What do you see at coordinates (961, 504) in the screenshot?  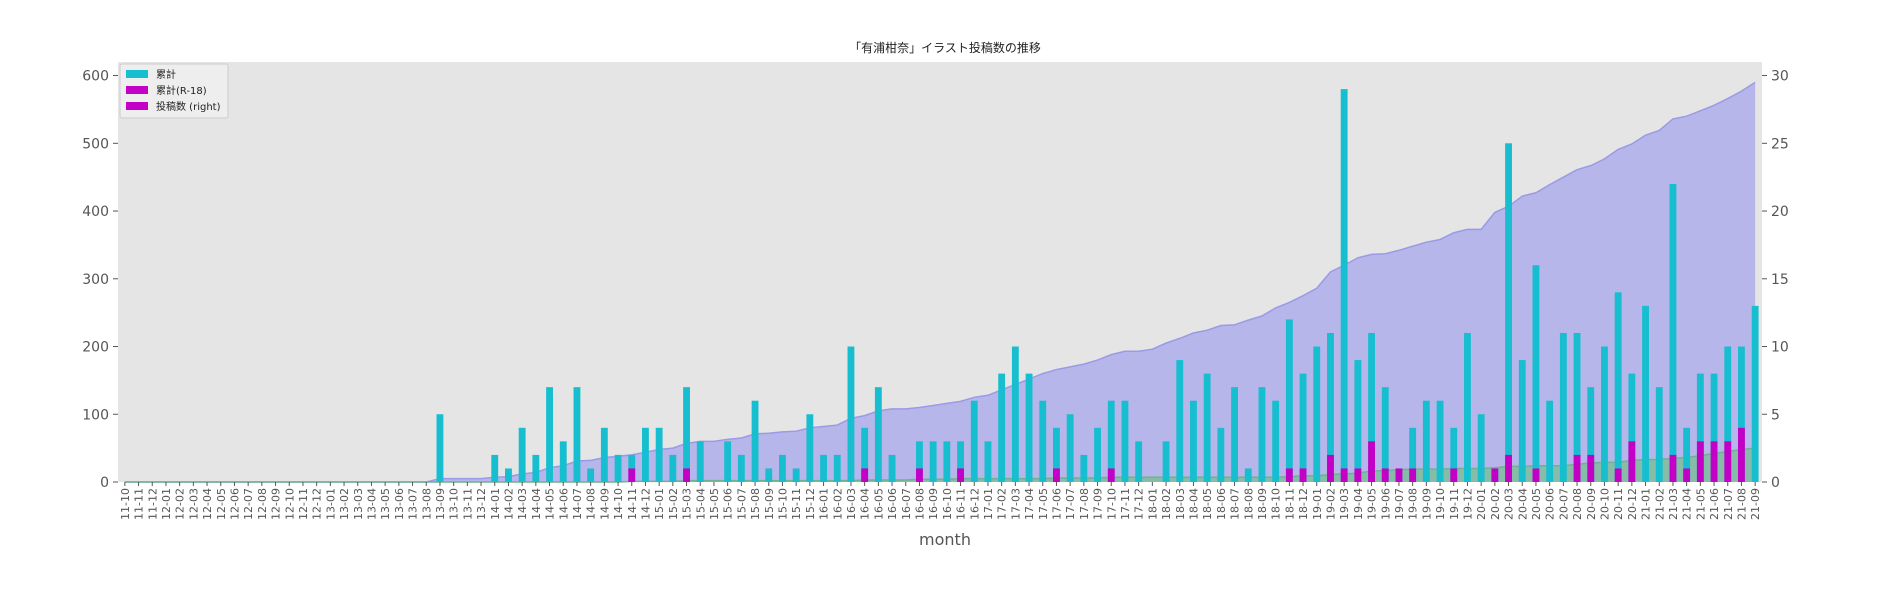 I see `x-tick-label-16-11: 16-11` at bounding box center [961, 504].